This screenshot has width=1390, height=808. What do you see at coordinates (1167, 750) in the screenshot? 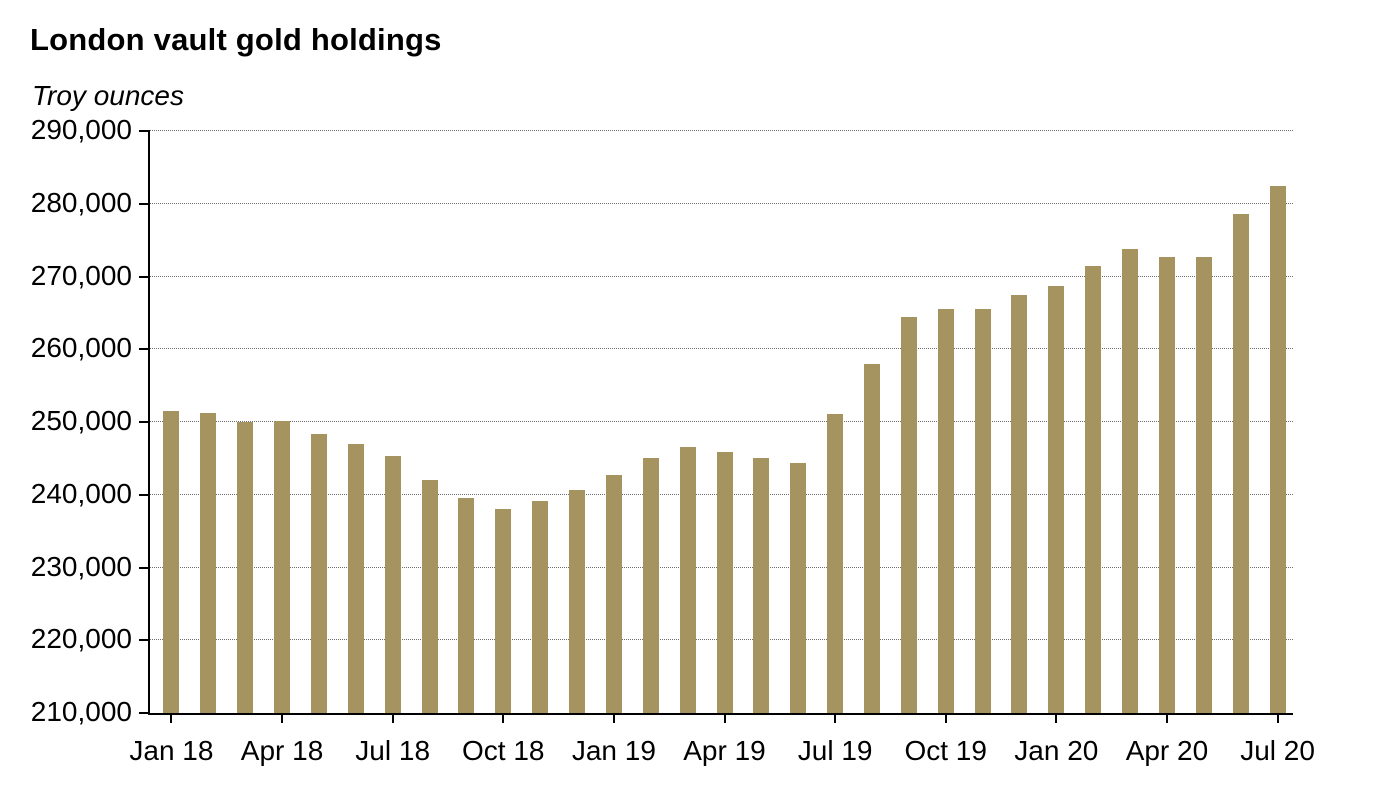
I see `x-axis-tick-label: Apr 20` at bounding box center [1167, 750].